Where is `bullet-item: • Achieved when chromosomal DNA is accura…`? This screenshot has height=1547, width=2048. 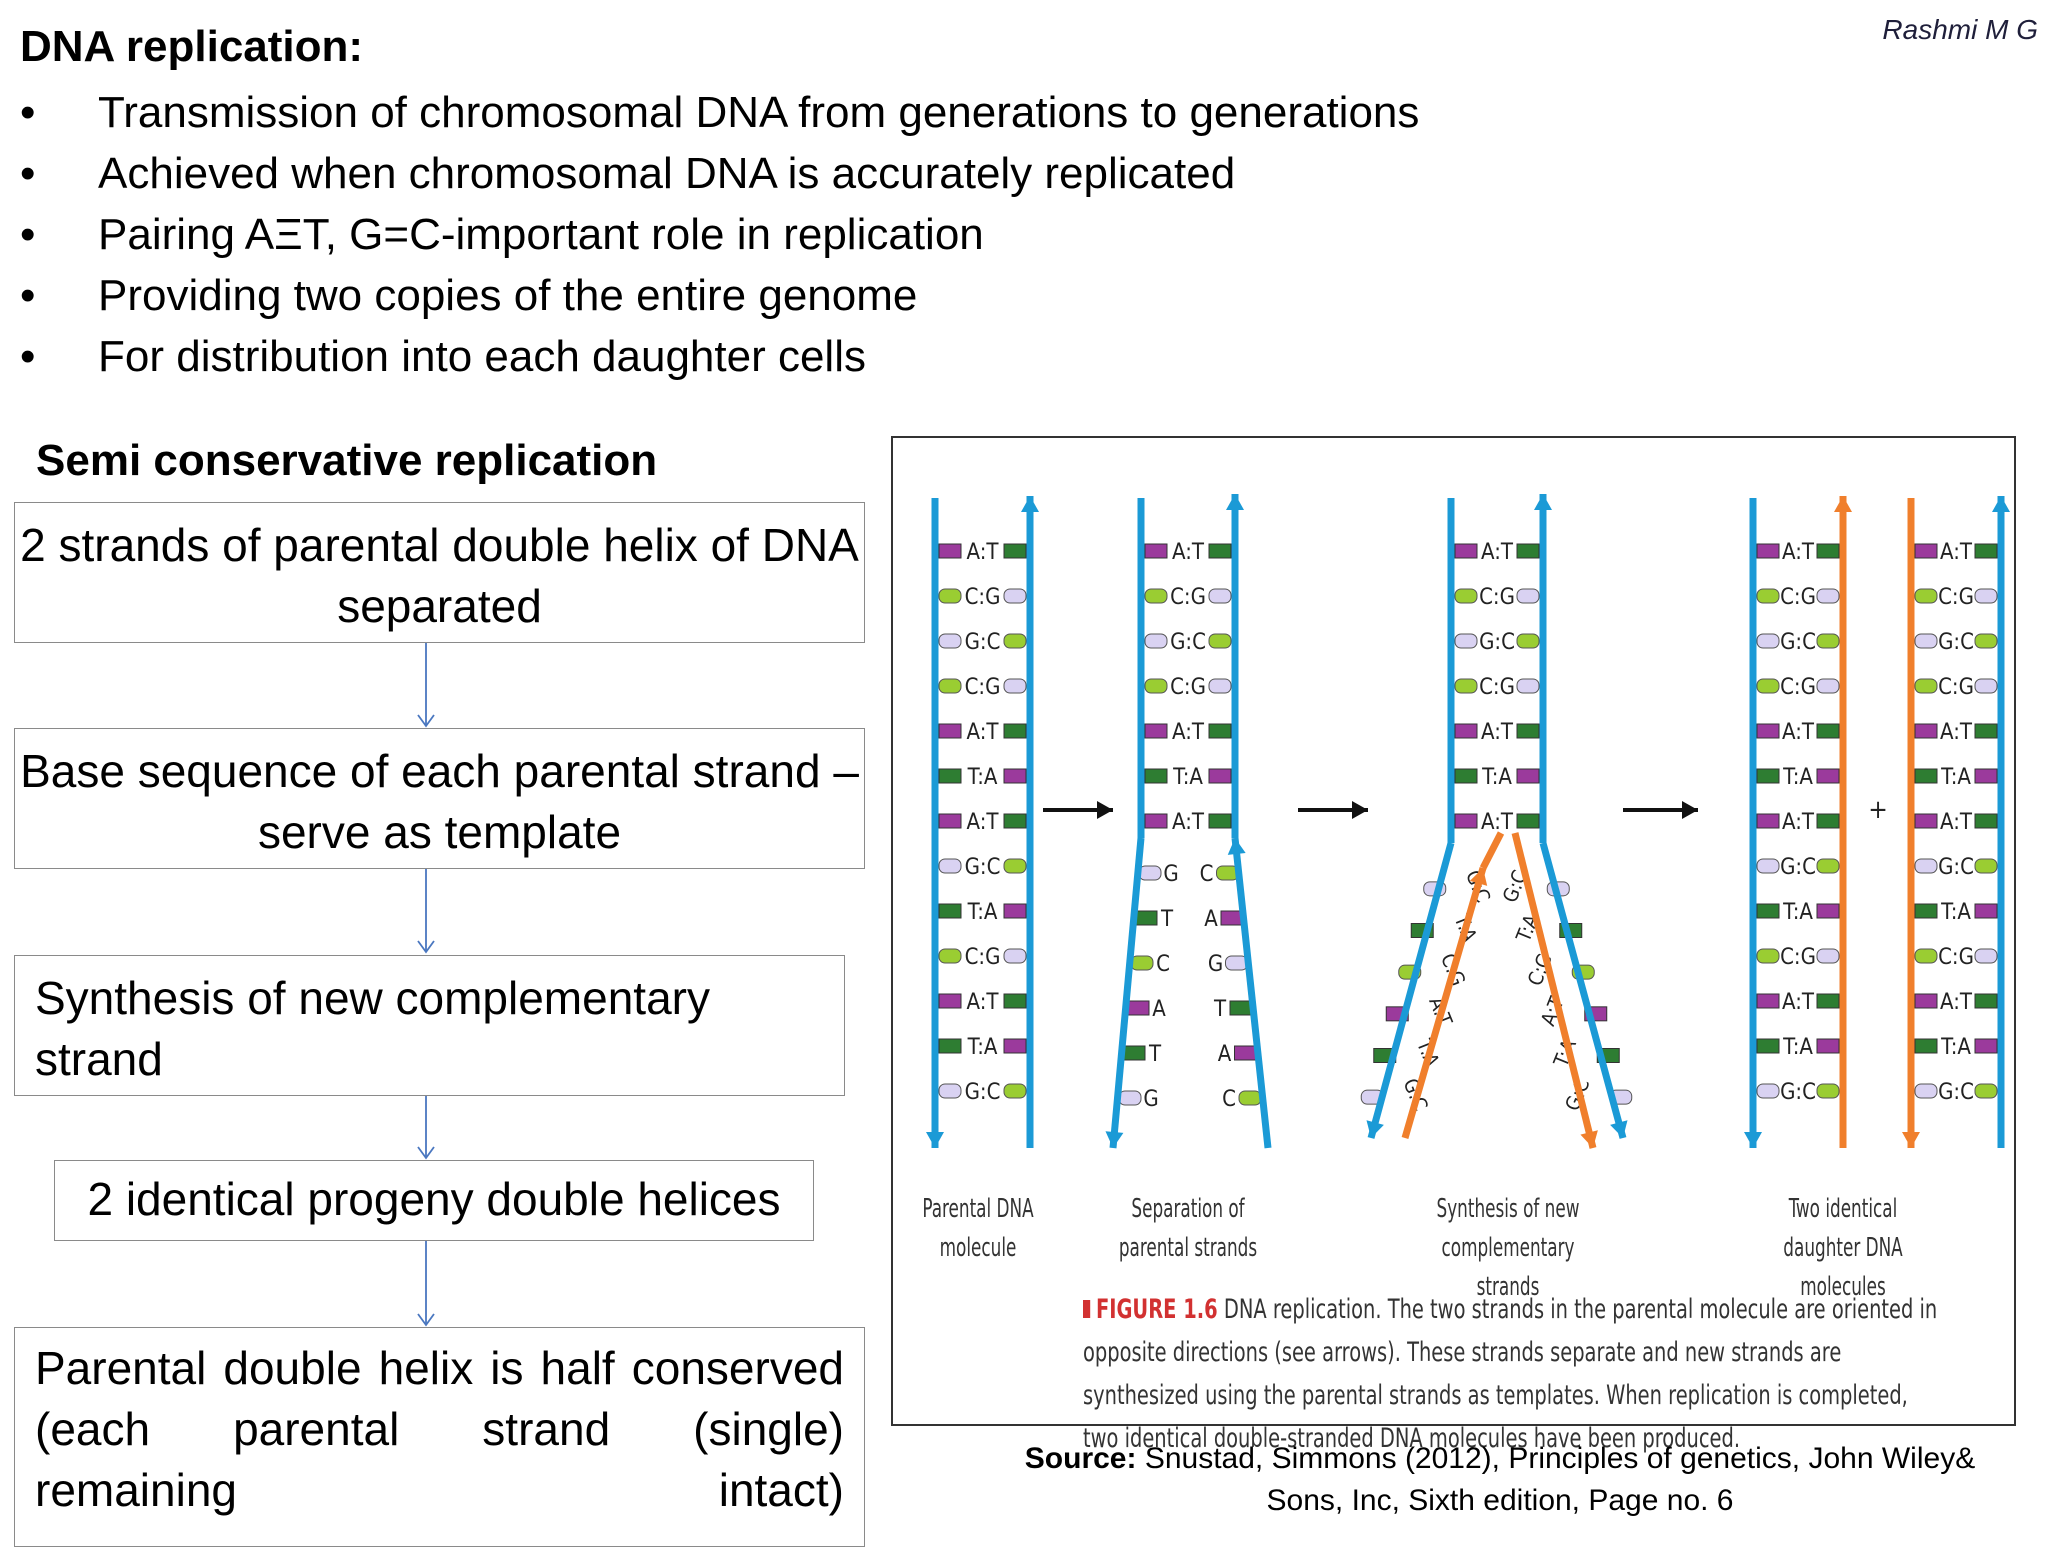 bullet-item: • Achieved when chromosomal DNA is accura… is located at coordinates (820, 173).